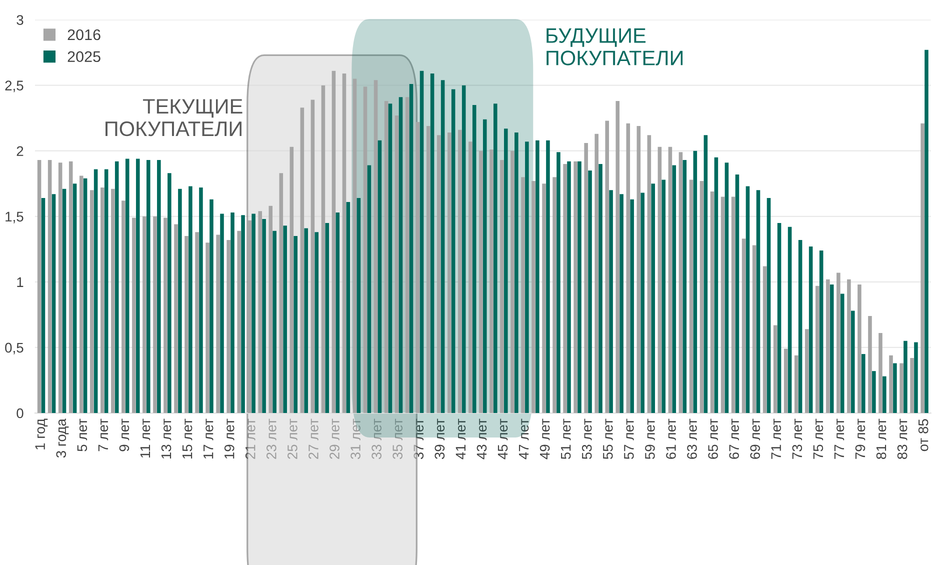 This screenshot has width=945, height=565. I want to click on x-tick-label: 7 лет, so click(103, 435).